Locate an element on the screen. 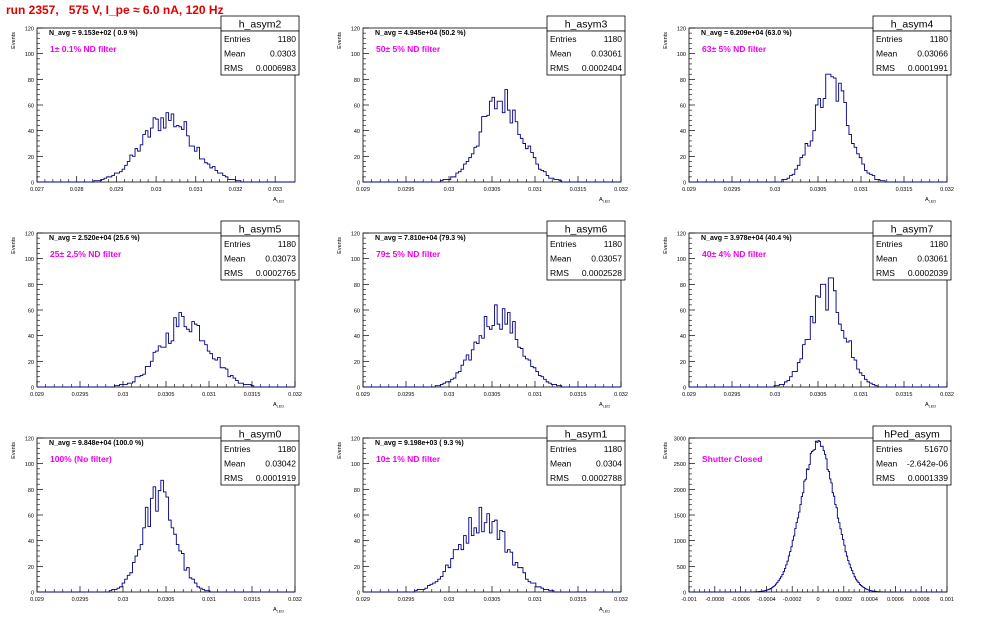  y-tick-label: 0 is located at coordinates (684, 594).